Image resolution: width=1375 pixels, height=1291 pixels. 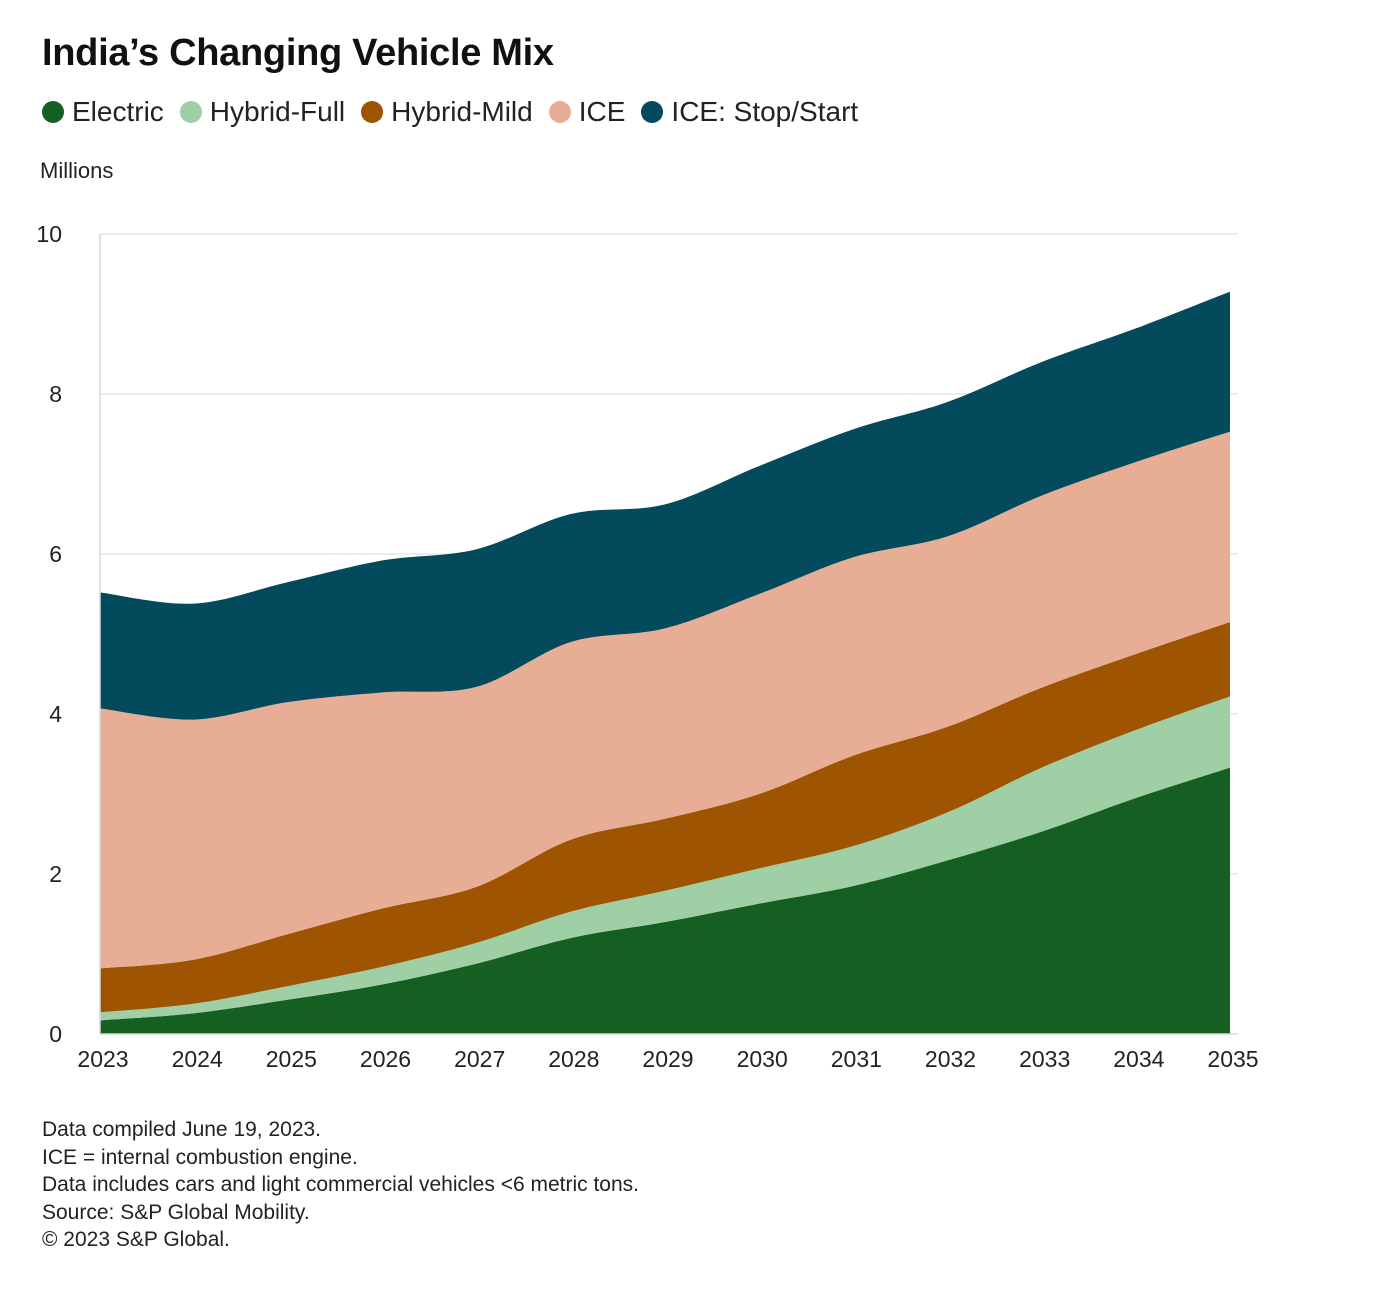 I want to click on footnote-data-compiled: Data compiled June 19, 2023., so click(x=182, y=1129).